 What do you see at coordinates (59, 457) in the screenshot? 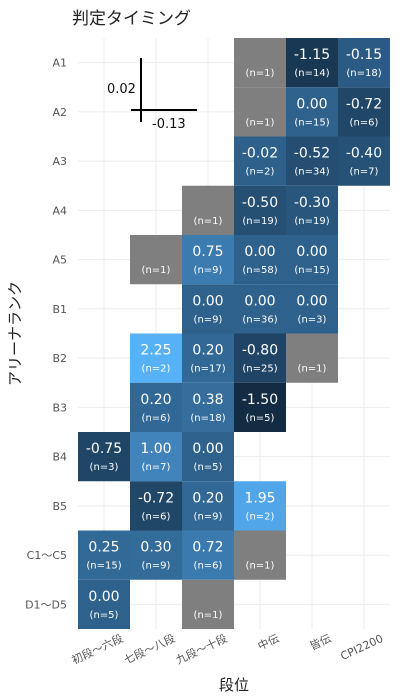
I see `y-tick-label: B4` at bounding box center [59, 457].